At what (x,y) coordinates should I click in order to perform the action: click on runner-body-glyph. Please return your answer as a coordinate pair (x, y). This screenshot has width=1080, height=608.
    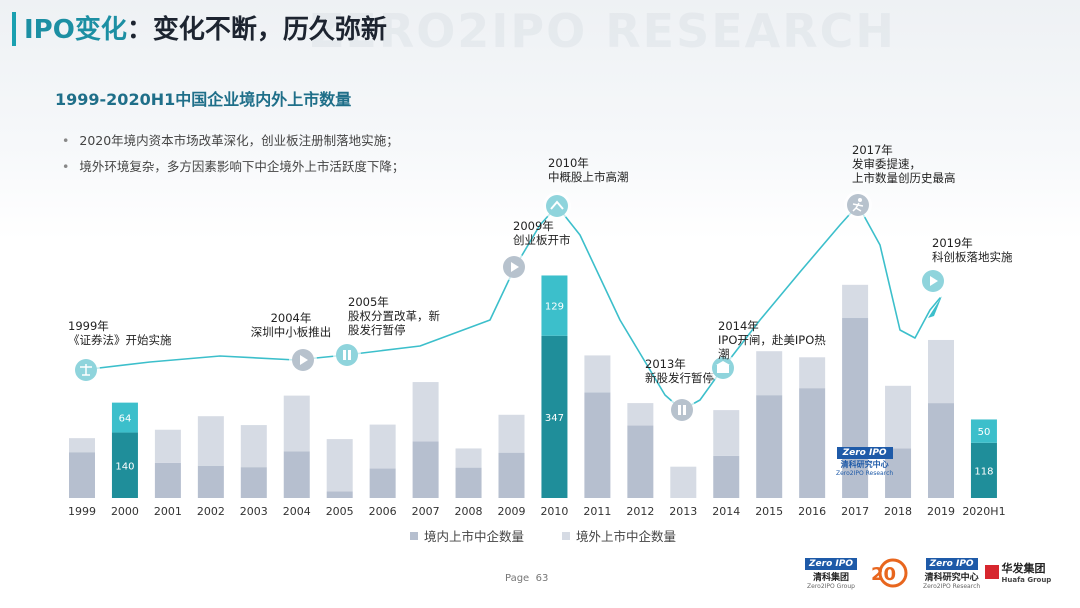
    Looking at the image, I should click on (858, 207).